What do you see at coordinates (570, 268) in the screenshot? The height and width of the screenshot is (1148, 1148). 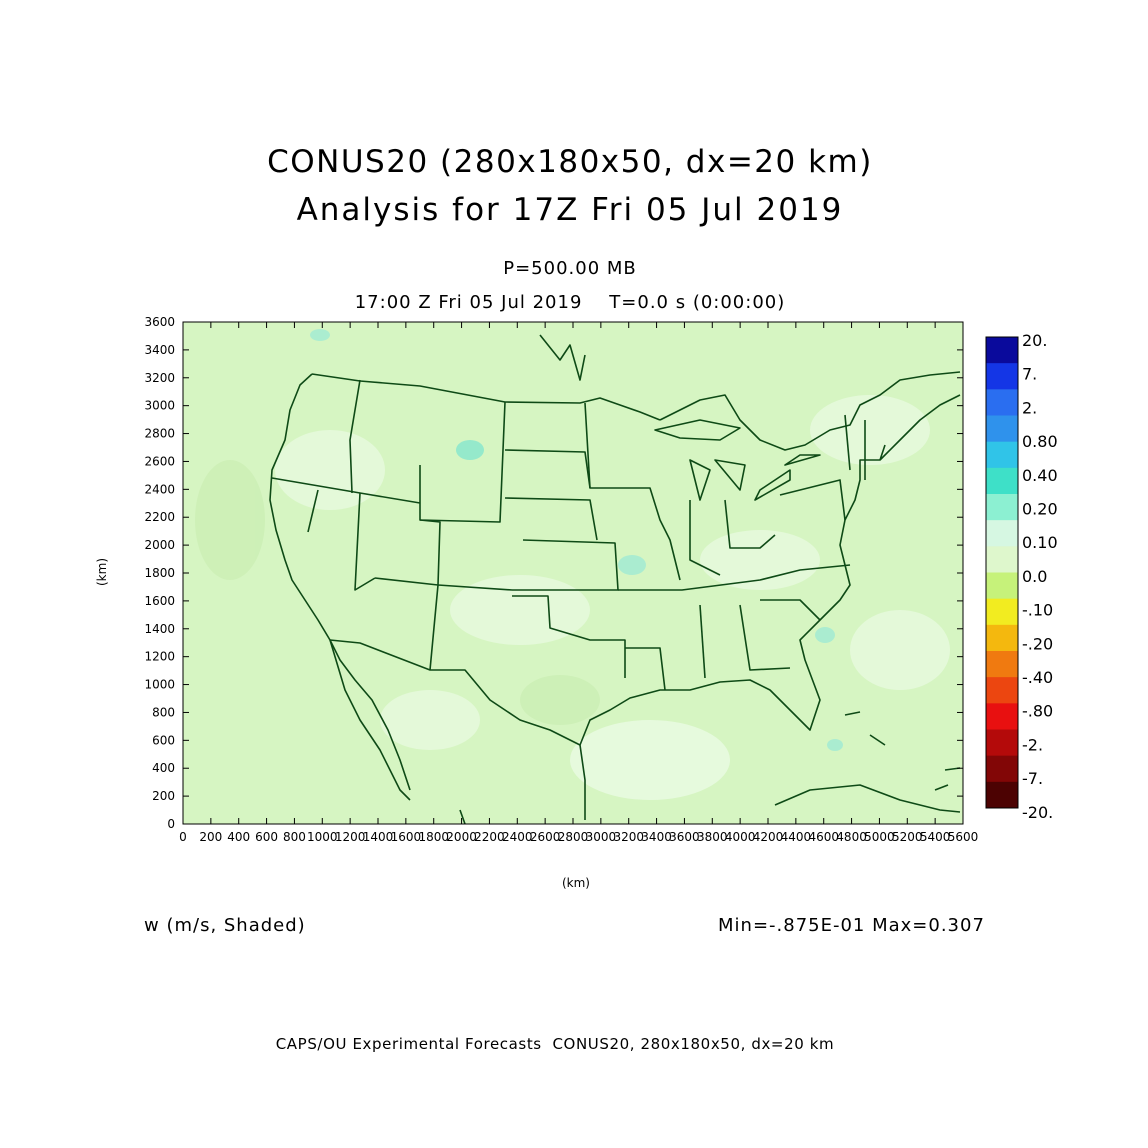 I see `pressure-level: P=500.00 MB` at bounding box center [570, 268].